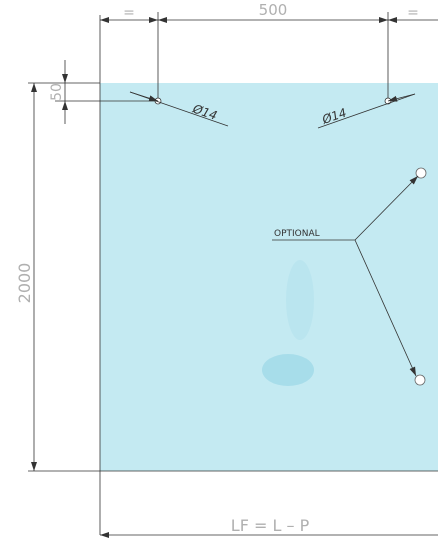 This screenshot has height=541, width=438. What do you see at coordinates (300, 300) in the screenshot?
I see `panel-smudge-faint` at bounding box center [300, 300].